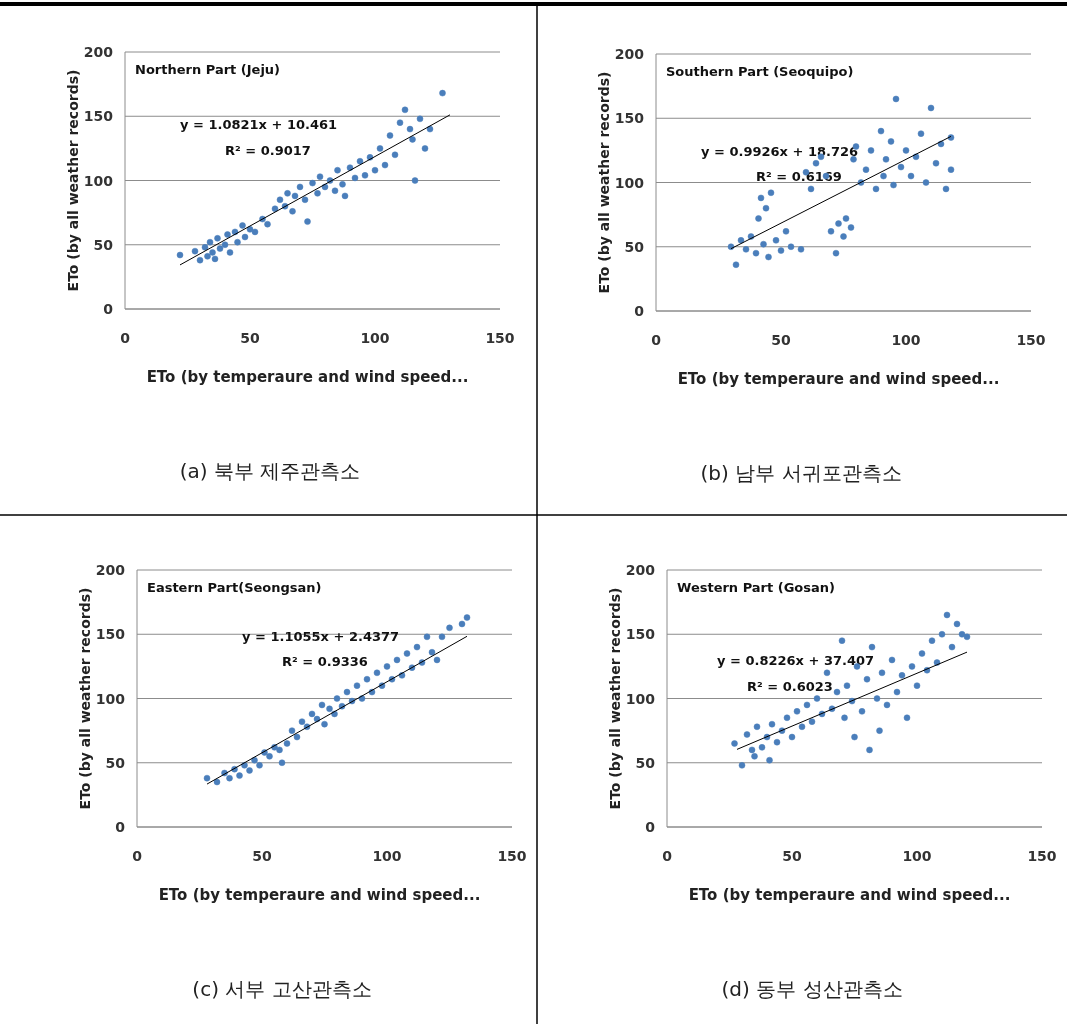  What do you see at coordinates (812, 989) in the screenshot?
I see `text: (d) 동부 성산관측소` at bounding box center [812, 989].